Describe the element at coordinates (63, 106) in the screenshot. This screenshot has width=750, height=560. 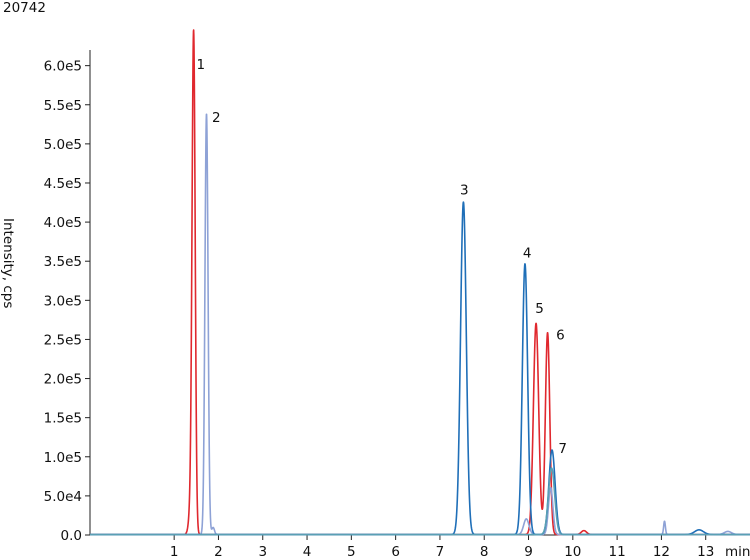
I see `y-tick-label: 5.5e5` at that location.